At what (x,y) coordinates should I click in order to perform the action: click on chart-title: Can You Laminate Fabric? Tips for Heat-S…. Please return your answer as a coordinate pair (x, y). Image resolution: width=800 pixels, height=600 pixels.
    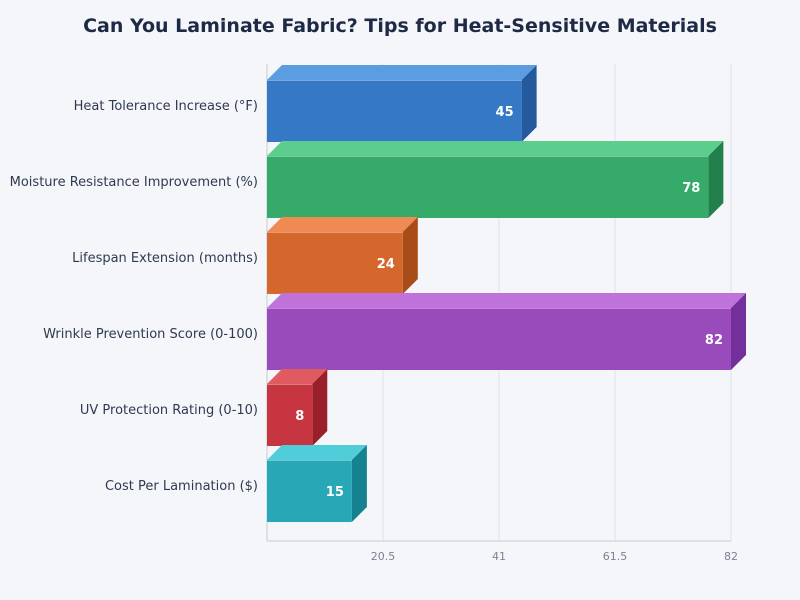
    Looking at the image, I should click on (400, 26).